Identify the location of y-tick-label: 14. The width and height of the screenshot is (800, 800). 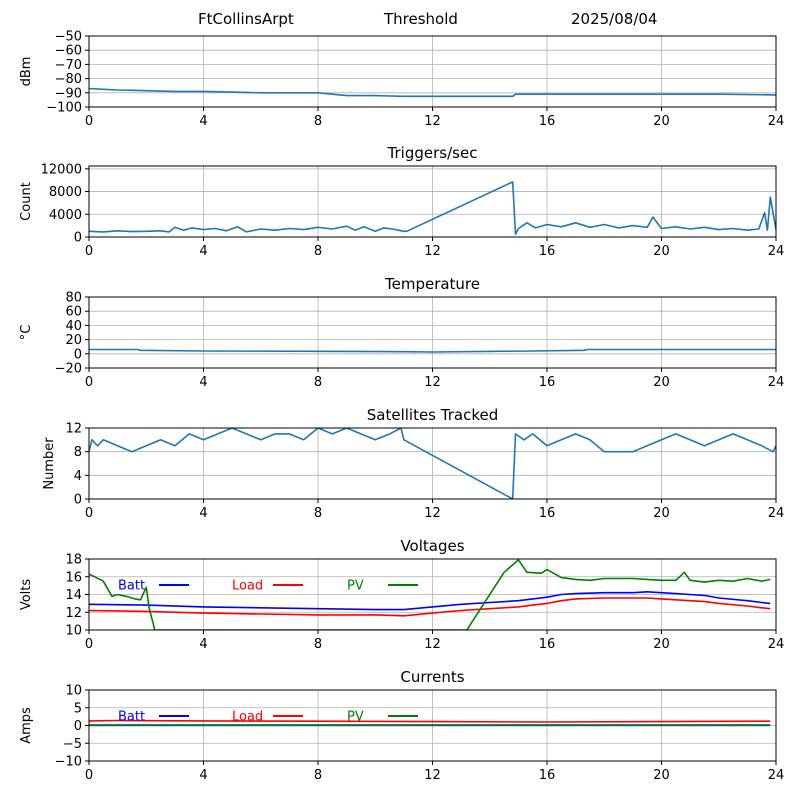
(73, 595).